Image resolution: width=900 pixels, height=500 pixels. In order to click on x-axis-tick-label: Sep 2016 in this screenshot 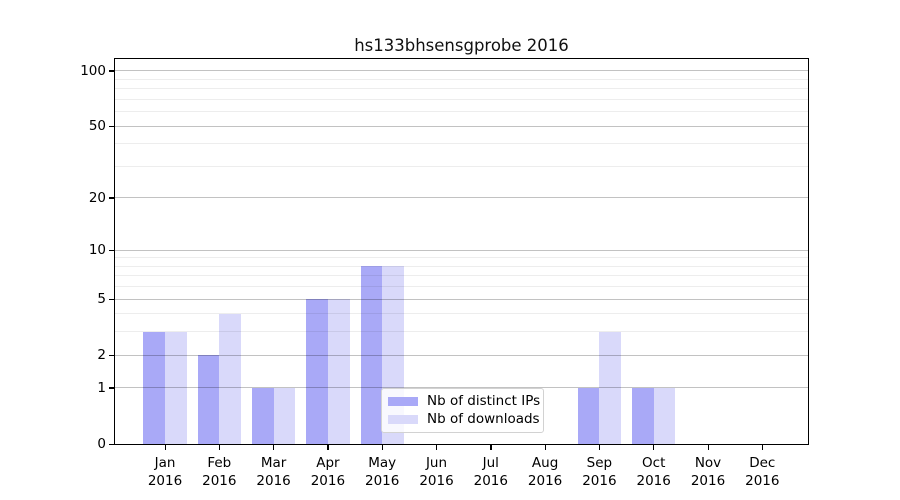, I will do `click(599, 472)`.